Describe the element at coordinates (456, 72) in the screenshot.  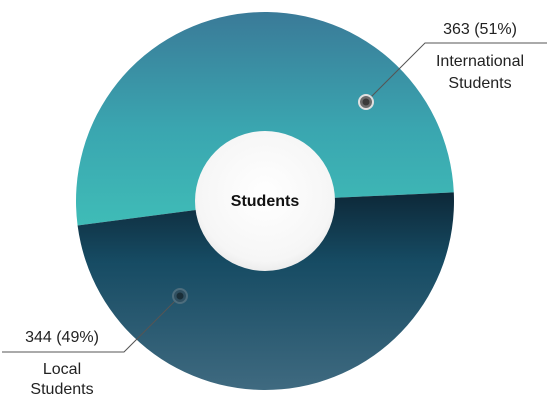
I see `leader-line-international` at that location.